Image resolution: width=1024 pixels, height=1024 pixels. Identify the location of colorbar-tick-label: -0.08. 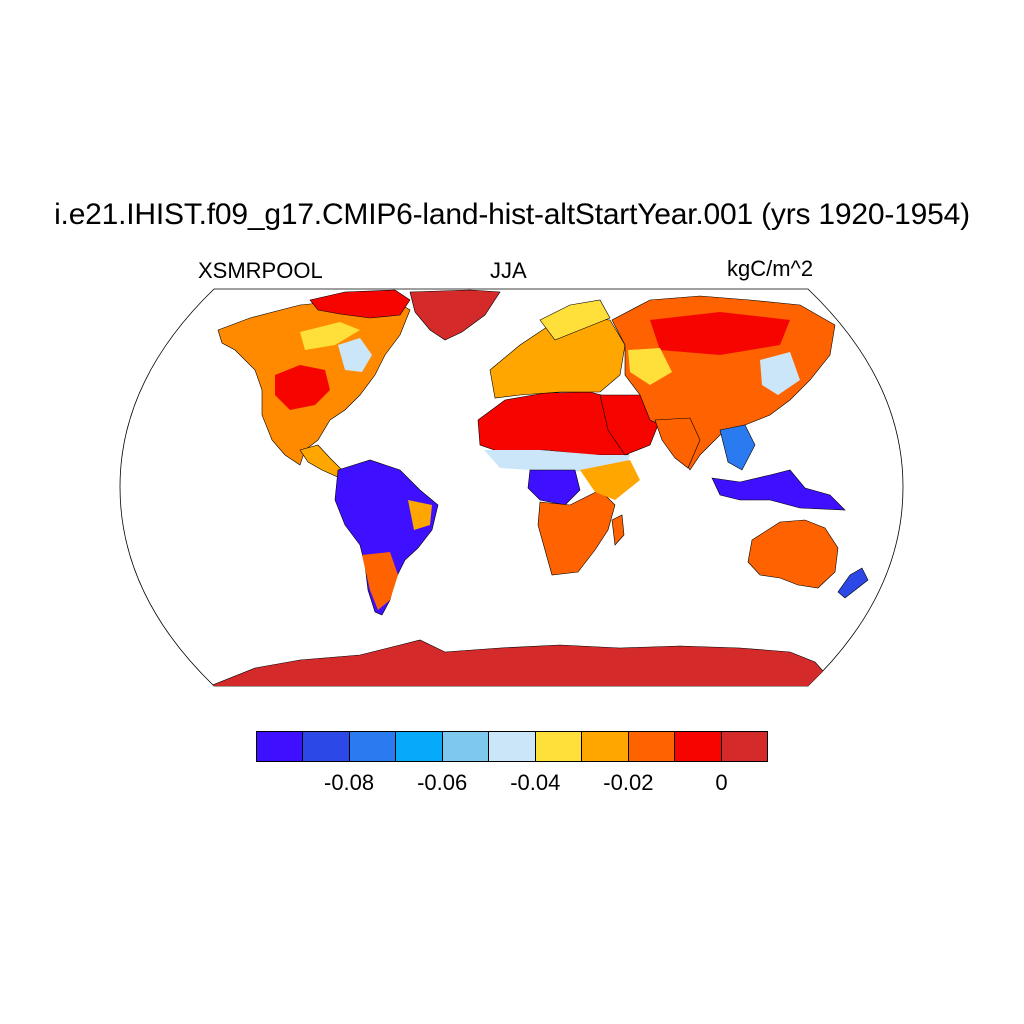
(349, 782).